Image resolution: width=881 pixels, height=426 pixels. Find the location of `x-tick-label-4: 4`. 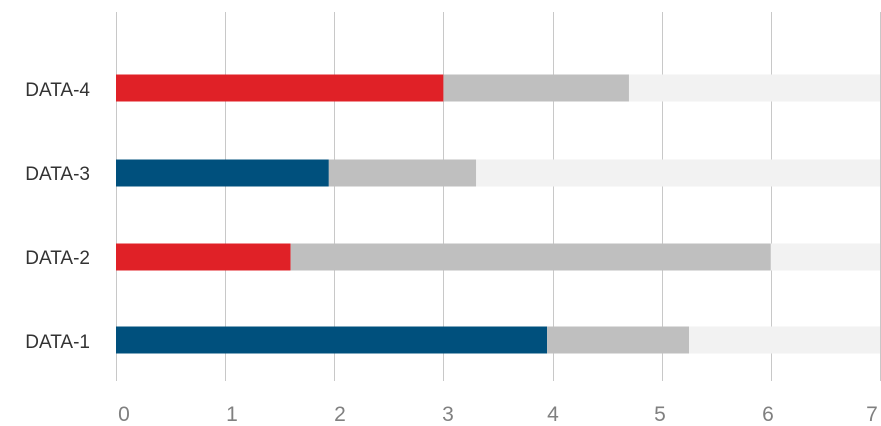

x-tick-label-4: 4 is located at coordinates (553, 414).